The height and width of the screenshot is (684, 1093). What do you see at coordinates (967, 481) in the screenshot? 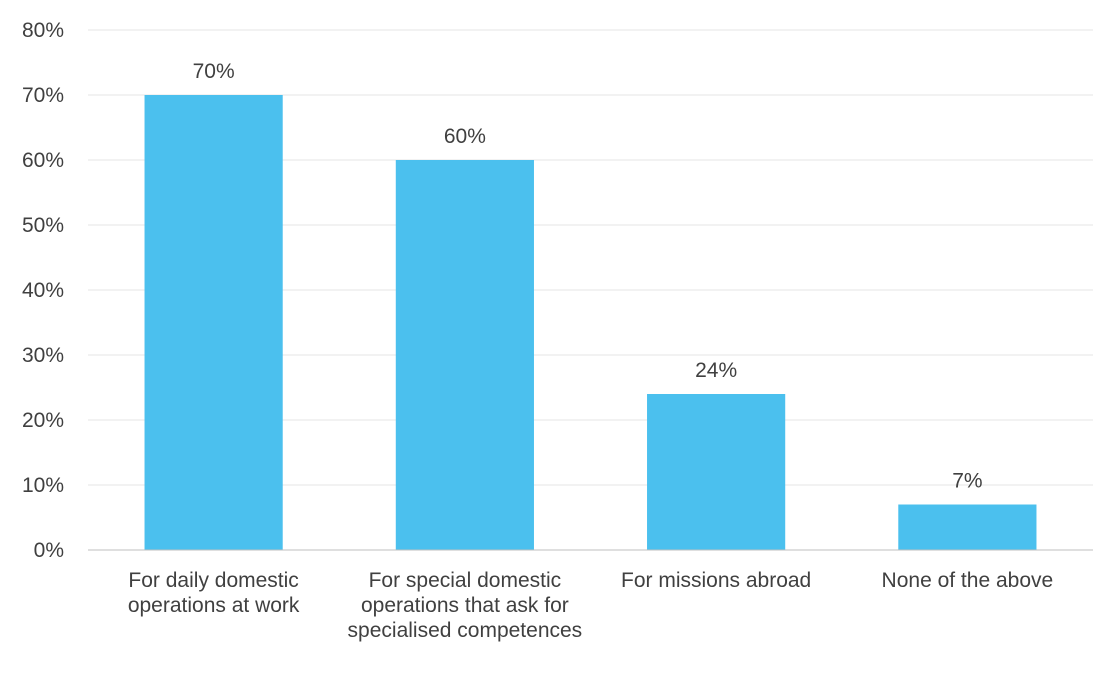
I see `data-label: 7%` at bounding box center [967, 481].